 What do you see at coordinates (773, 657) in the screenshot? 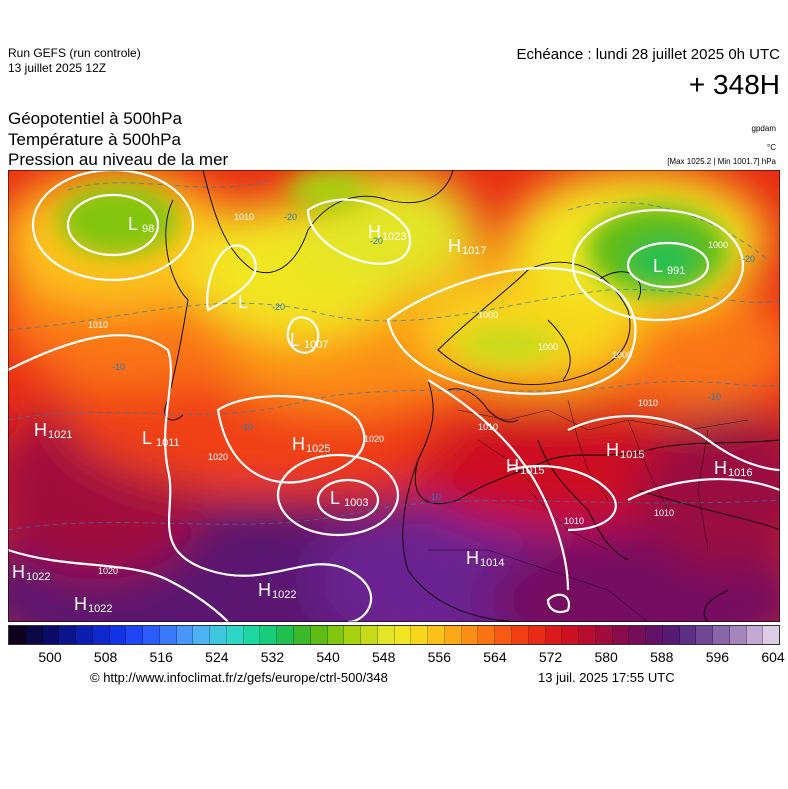
I see `color-scale-label: 604` at bounding box center [773, 657].